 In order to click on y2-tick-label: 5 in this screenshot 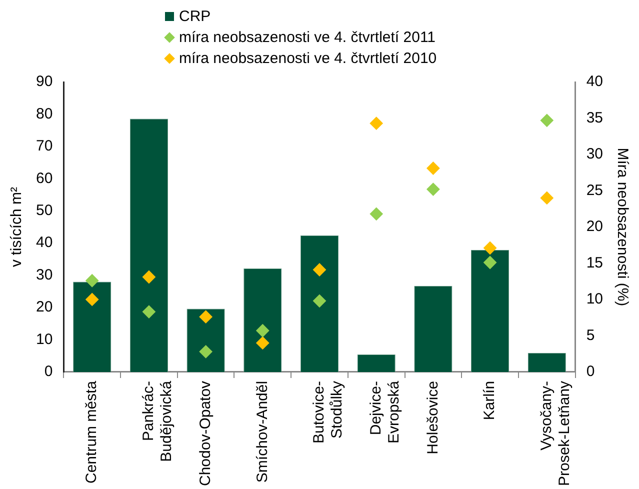, I will do `click(590, 335)`.